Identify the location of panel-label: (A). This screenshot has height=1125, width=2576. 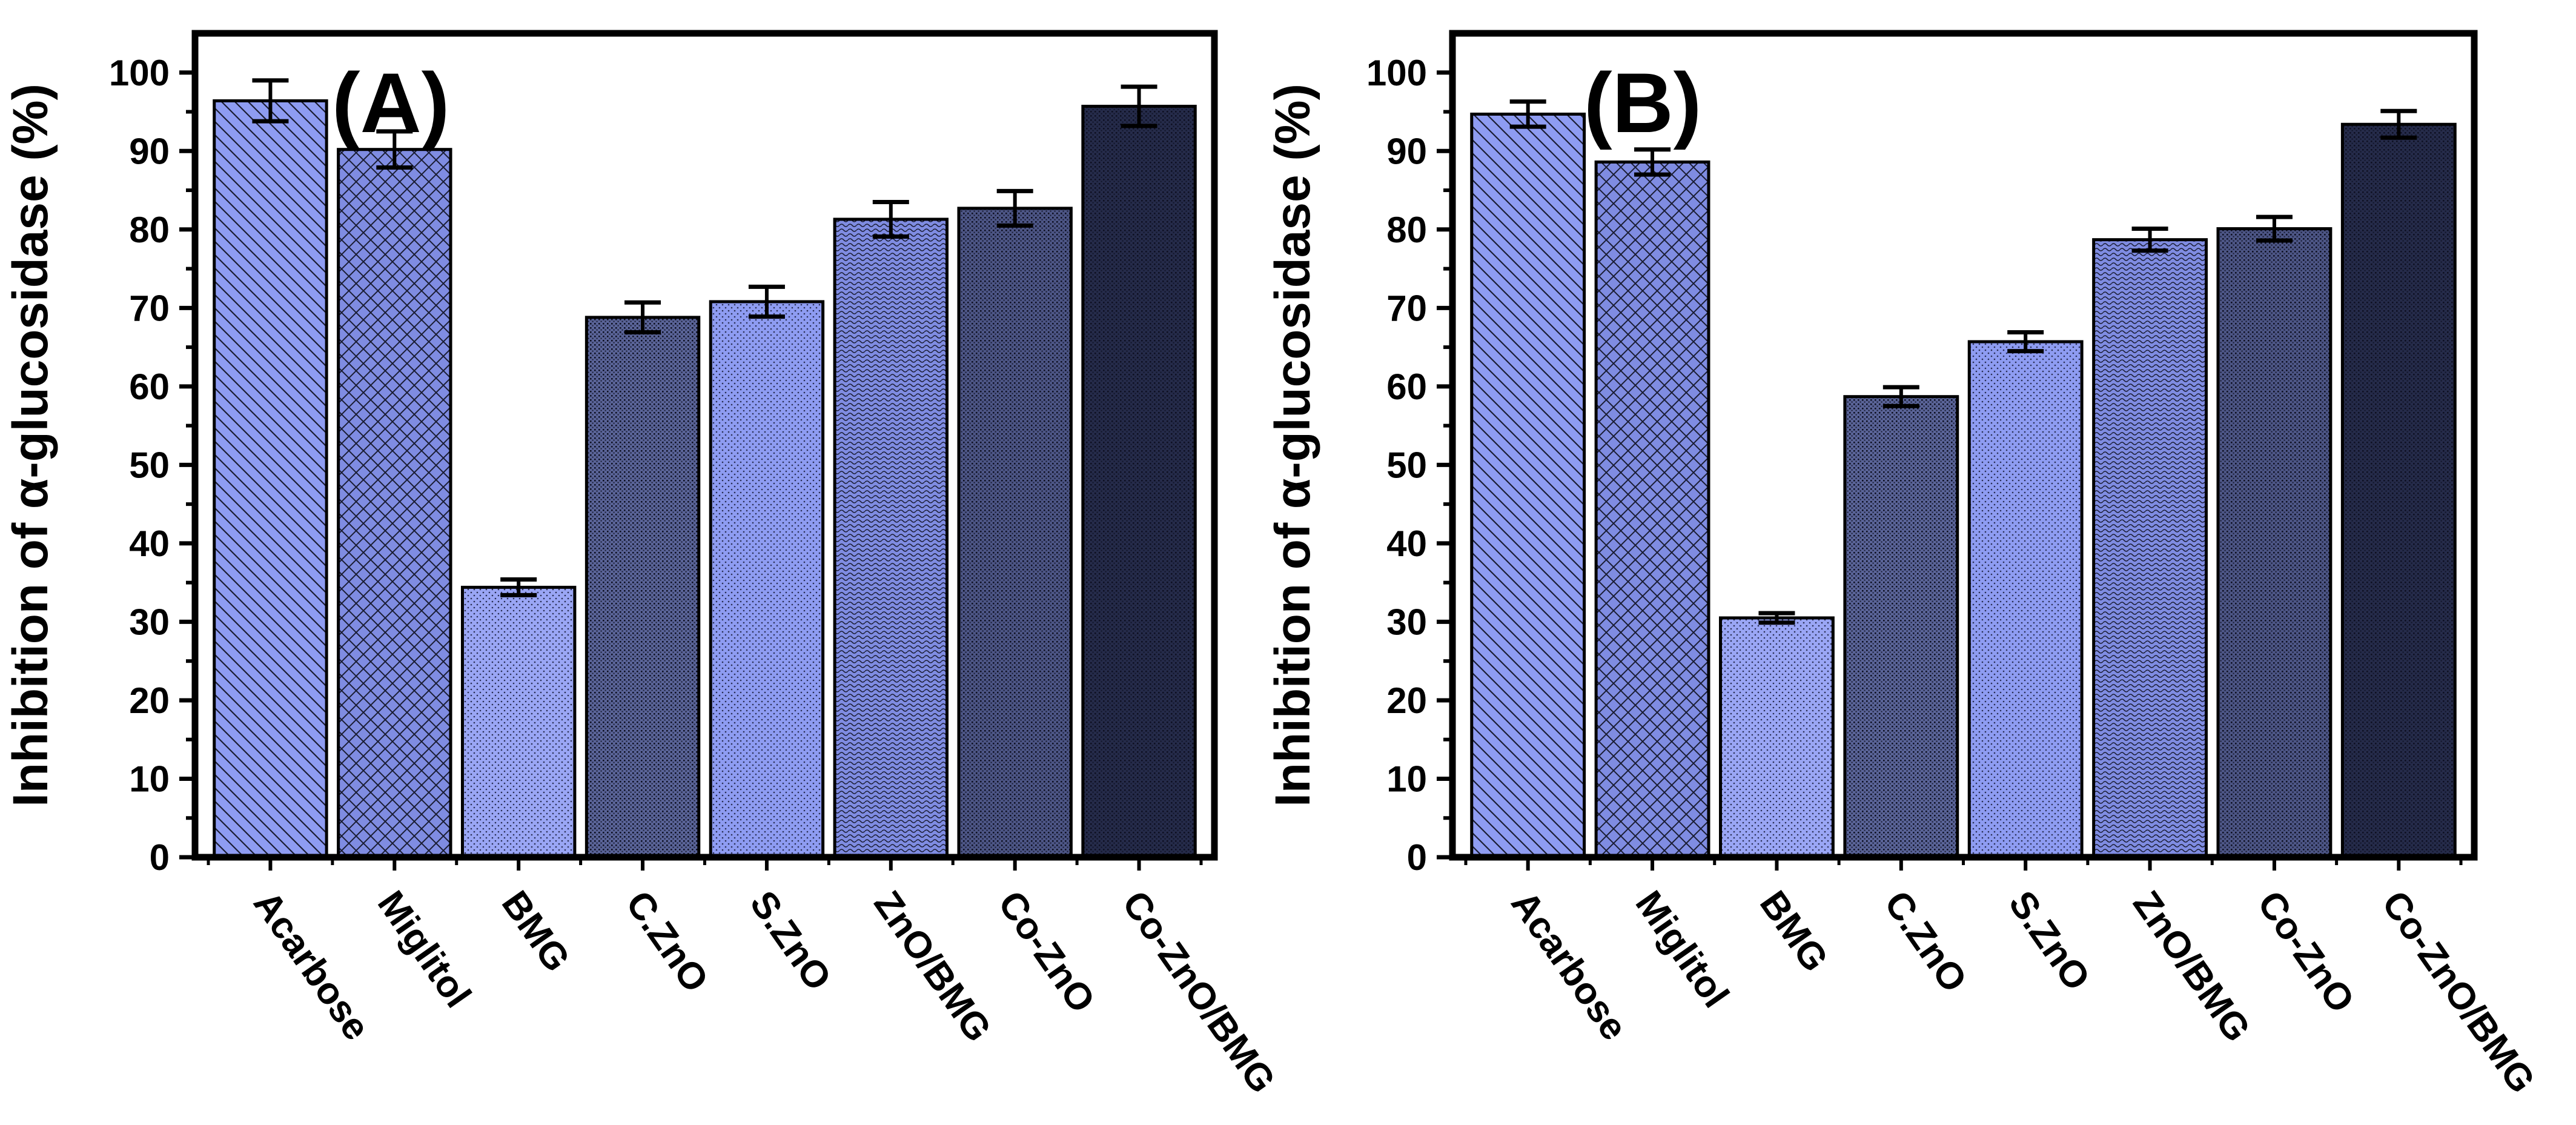
(390, 102).